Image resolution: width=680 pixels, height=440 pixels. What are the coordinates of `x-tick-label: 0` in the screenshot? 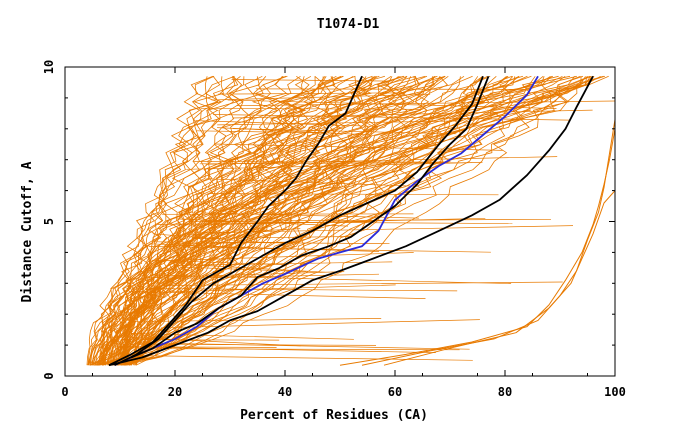 It's located at (64, 392).